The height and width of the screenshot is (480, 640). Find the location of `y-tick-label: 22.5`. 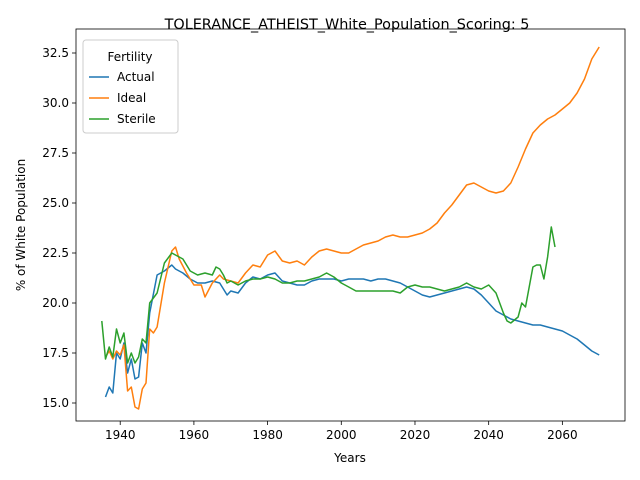

y-tick-label: 22.5 is located at coordinates (55, 253).